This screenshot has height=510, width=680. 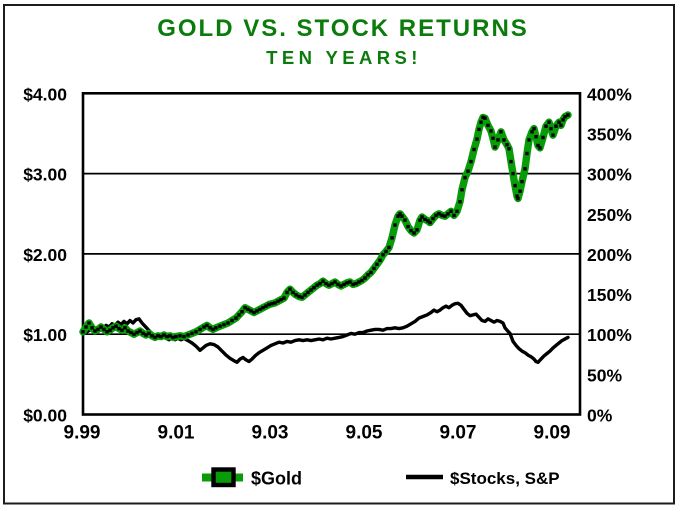 What do you see at coordinates (45, 255) in the screenshot?
I see `svg-text: $2.00` at bounding box center [45, 255].